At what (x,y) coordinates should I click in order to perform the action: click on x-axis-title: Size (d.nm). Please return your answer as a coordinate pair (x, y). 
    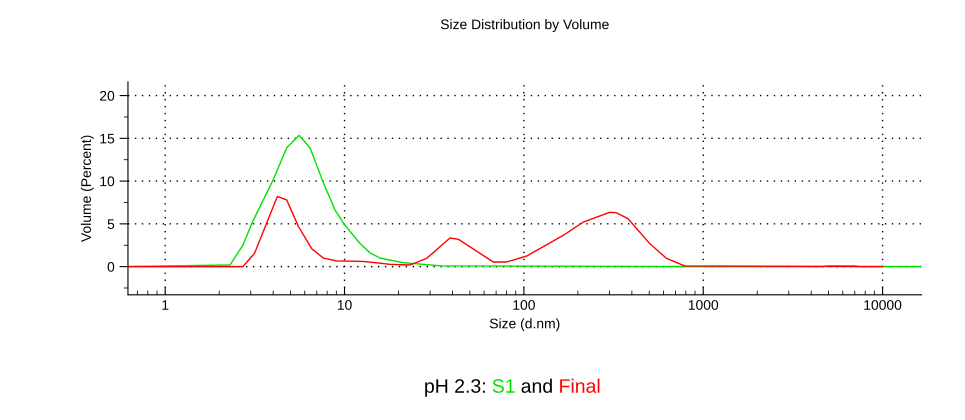
    Looking at the image, I should click on (525, 325).